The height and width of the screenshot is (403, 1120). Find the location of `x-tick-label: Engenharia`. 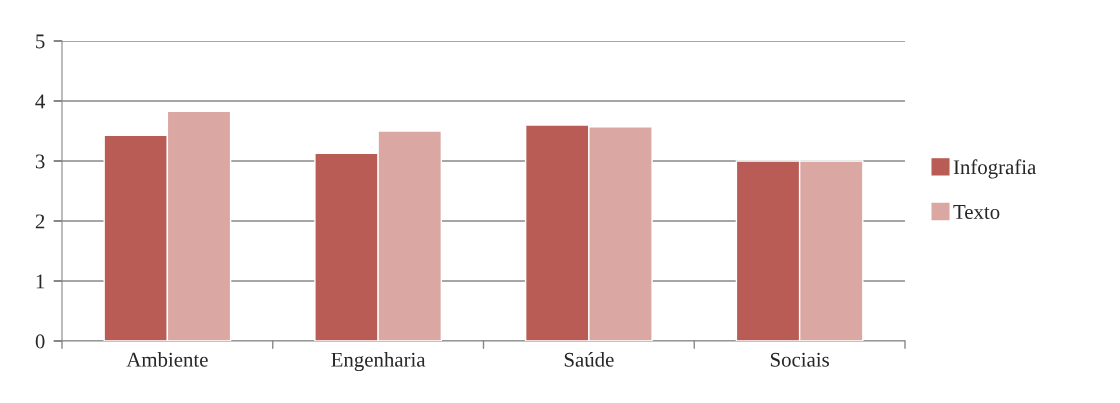

x-tick-label: Engenharia is located at coordinates (378, 362).